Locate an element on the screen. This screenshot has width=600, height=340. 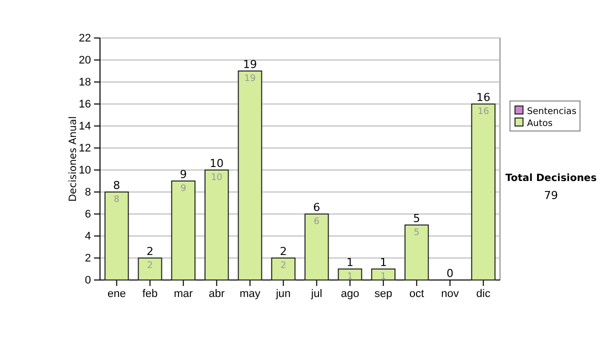
total-label: 9 is located at coordinates (183, 174).